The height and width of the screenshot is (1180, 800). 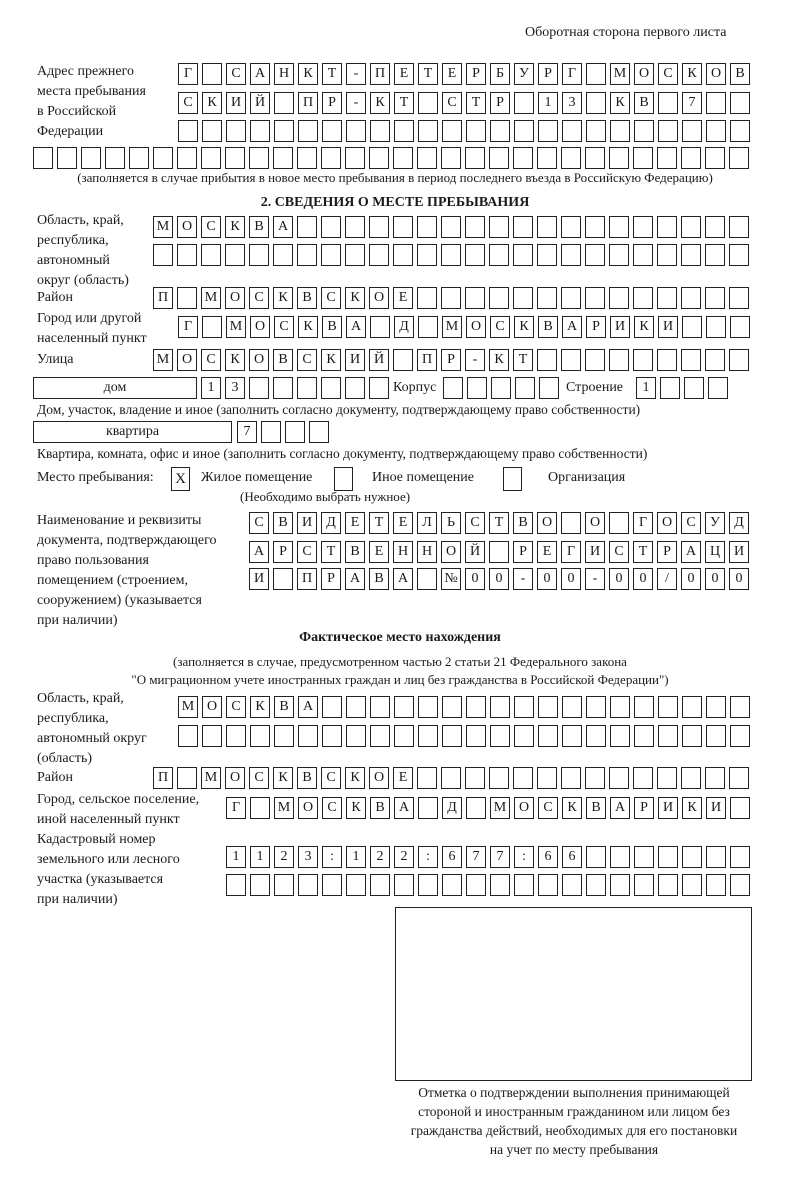 I want to click on char-cell: Р, so click(x=500, y=103).